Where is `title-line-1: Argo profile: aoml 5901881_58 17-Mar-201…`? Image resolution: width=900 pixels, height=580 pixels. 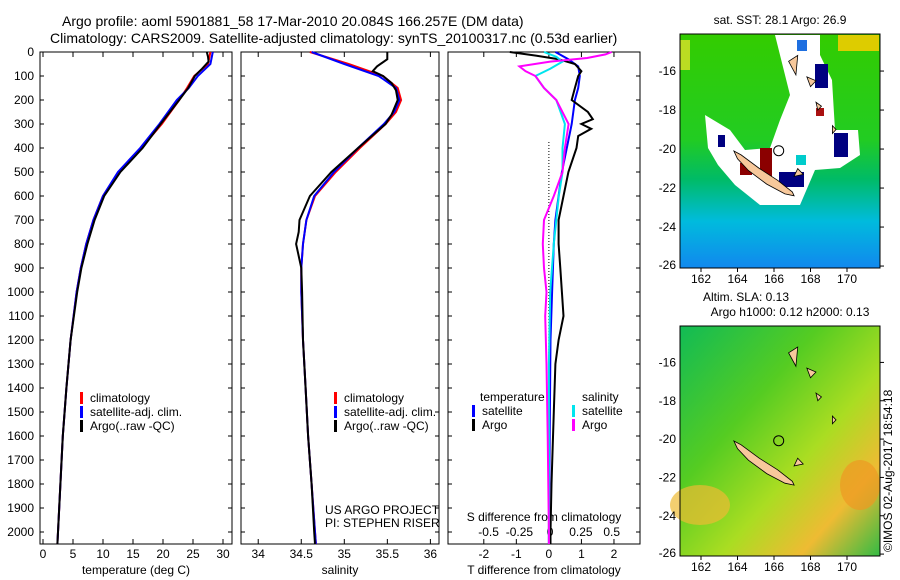 title-line-1: Argo profile: aoml 5901881_58 17-Mar-201… is located at coordinates (293, 21).